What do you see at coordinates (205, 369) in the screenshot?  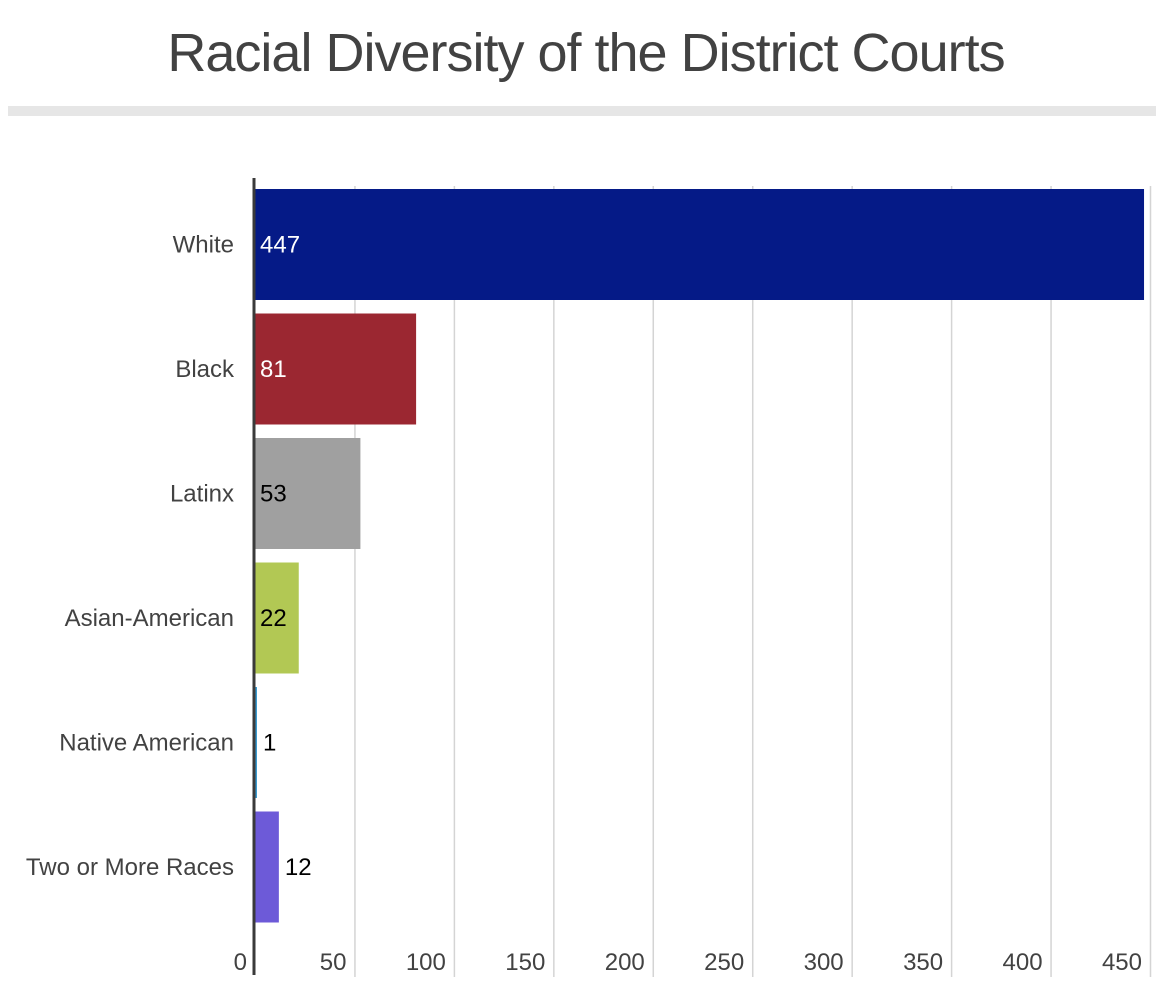 I see `category-label: Black` at bounding box center [205, 369].